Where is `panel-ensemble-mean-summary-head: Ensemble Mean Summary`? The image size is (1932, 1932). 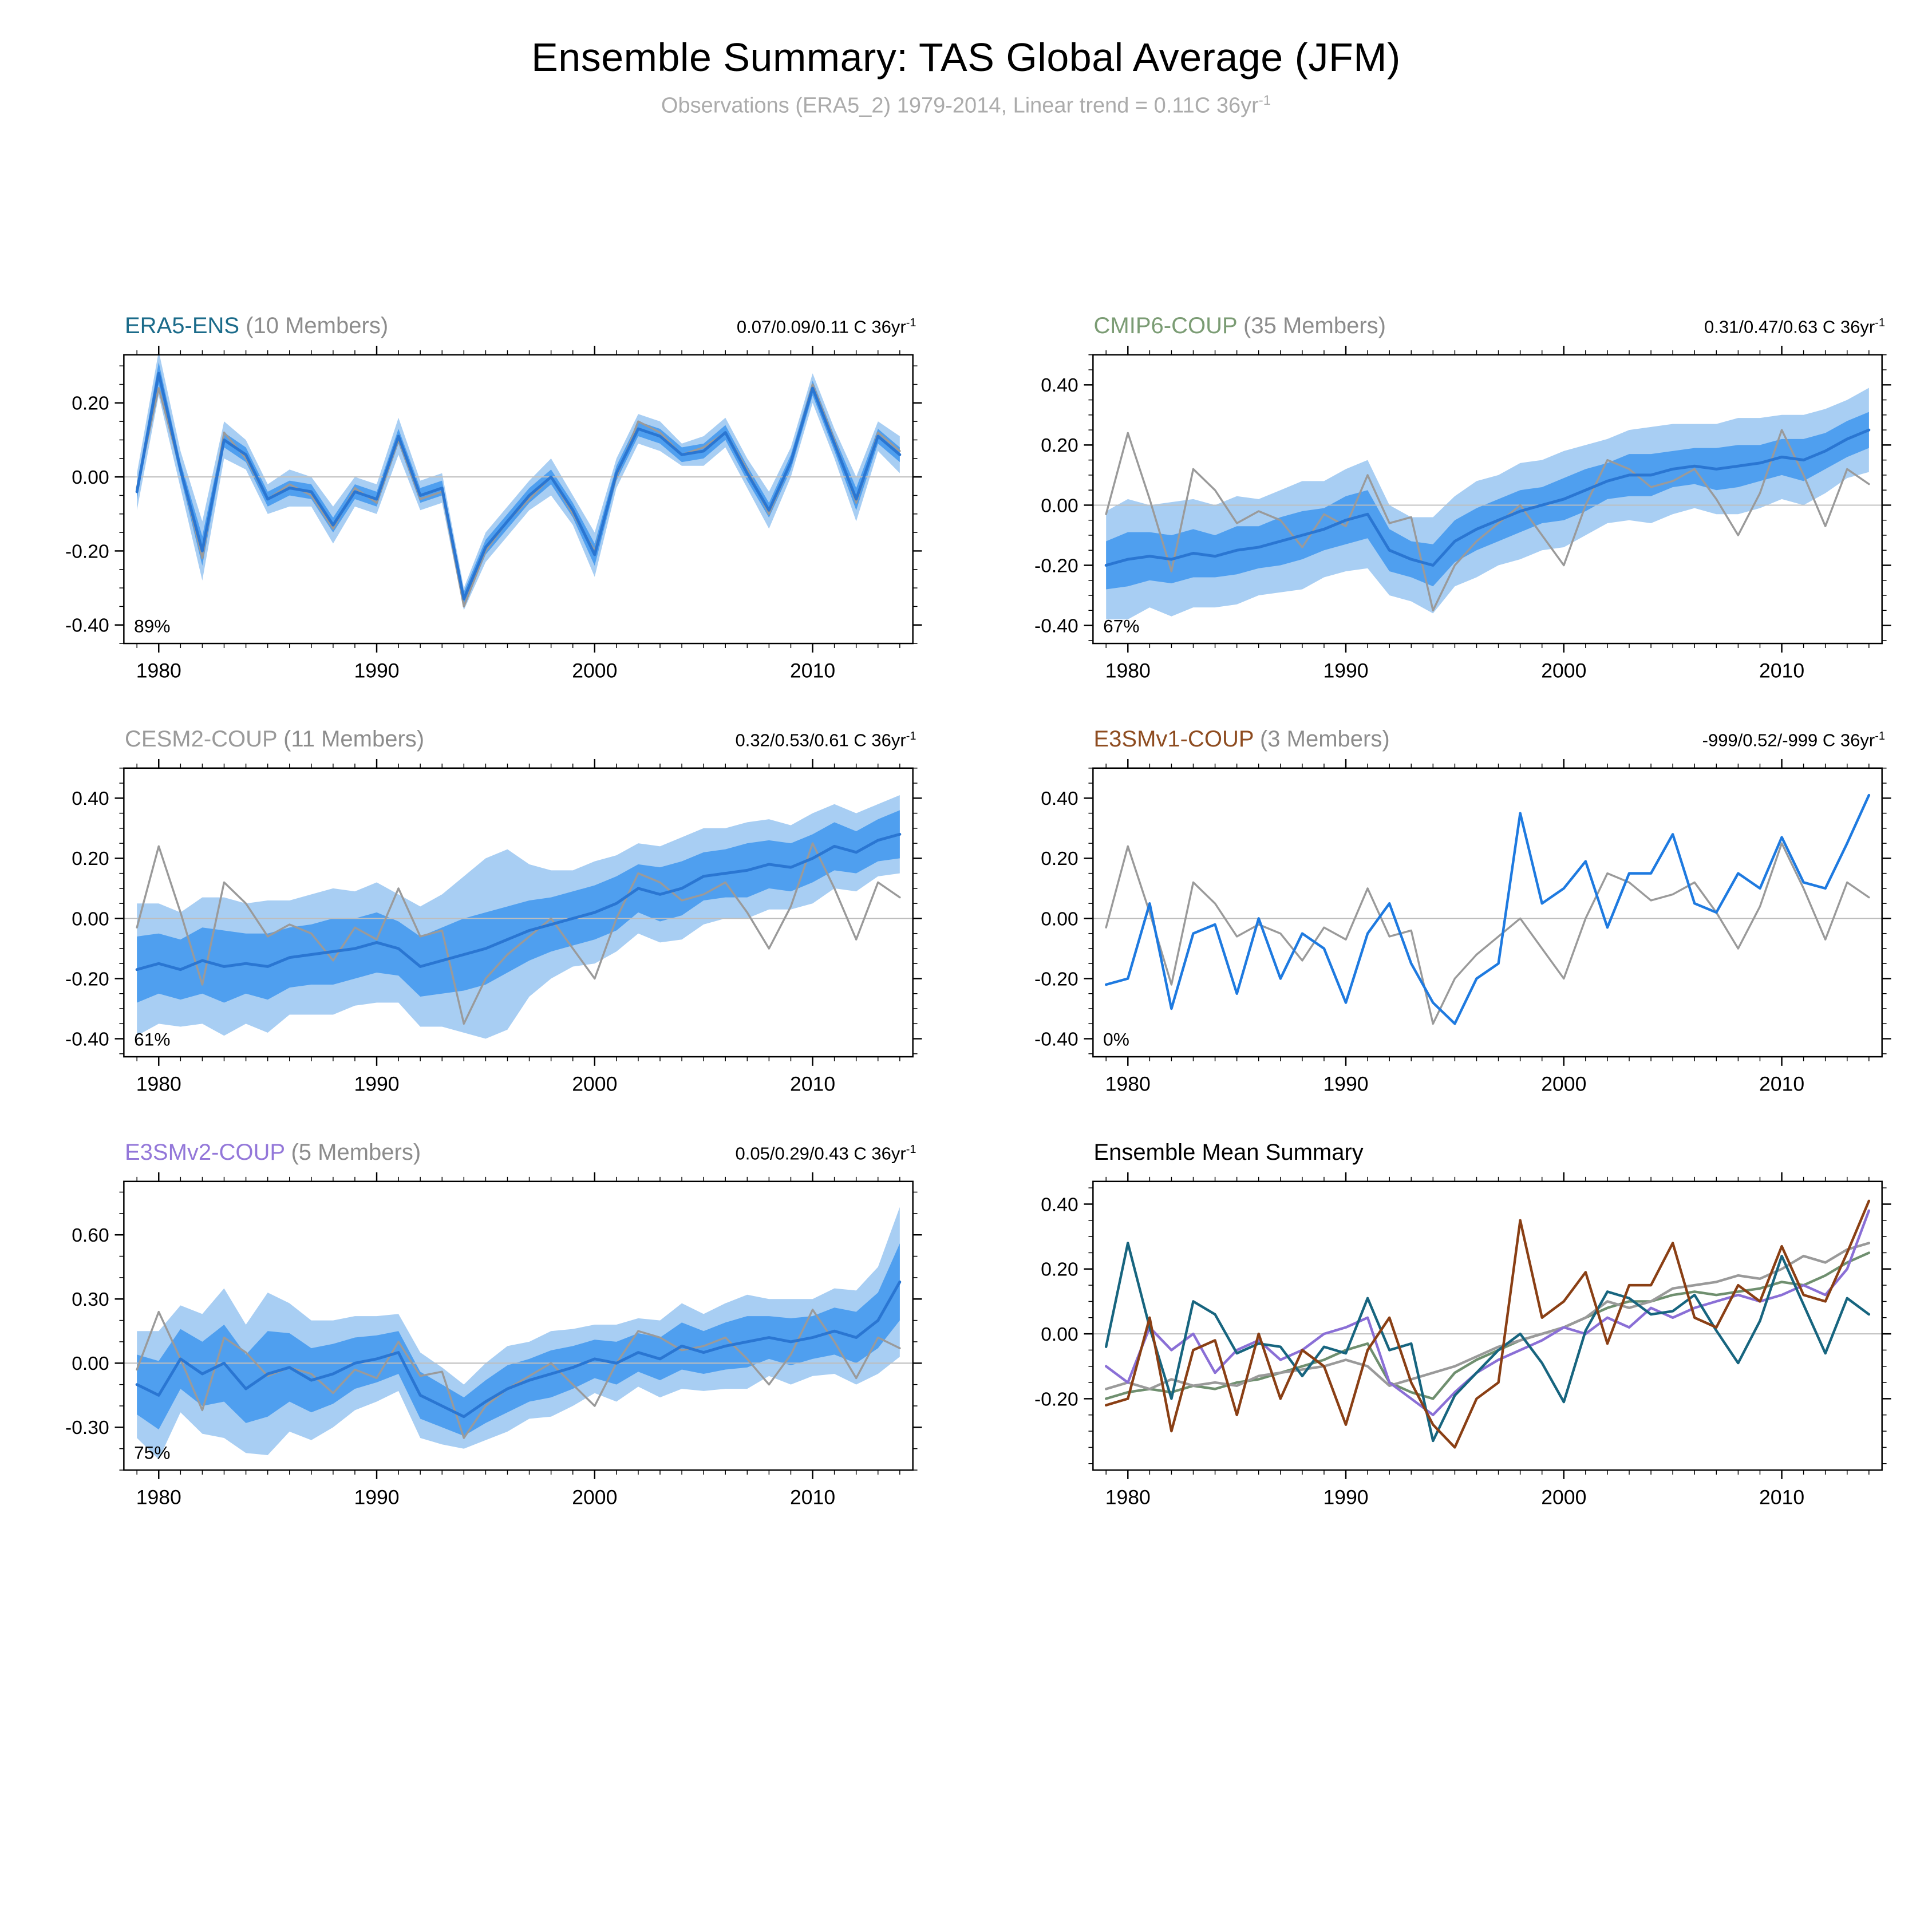
panel-ensemble-mean-summary-head: Ensemble Mean Summary is located at coordinates (1451, 1155).